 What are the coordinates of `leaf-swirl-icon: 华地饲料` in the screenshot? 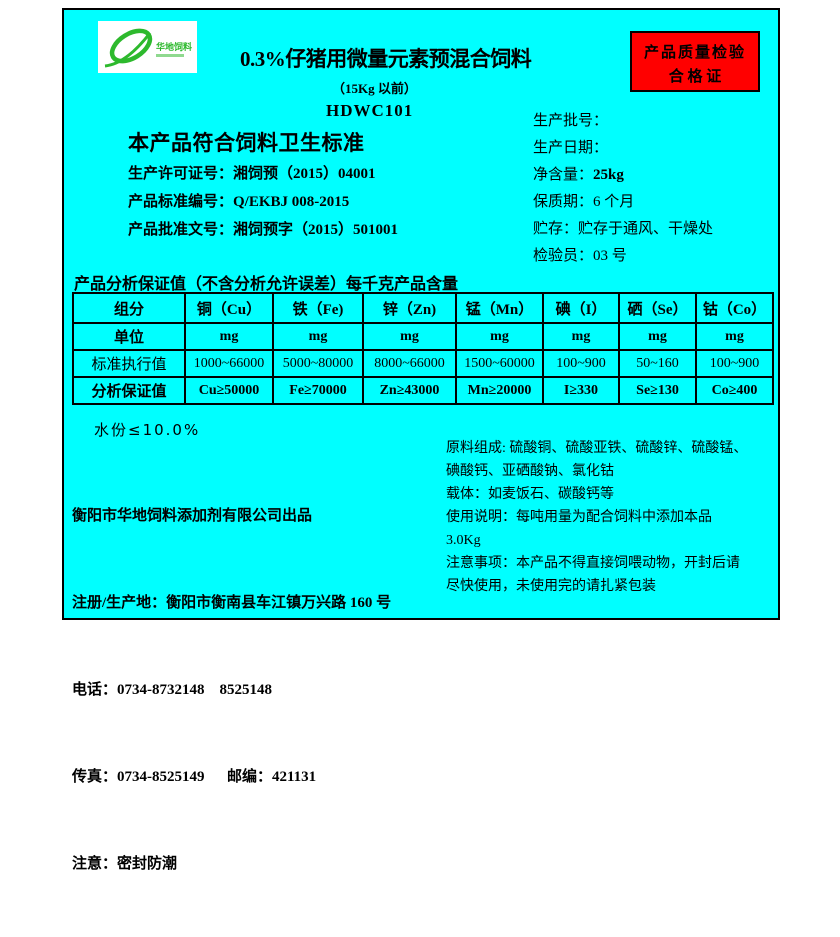 It's located at (147, 52).